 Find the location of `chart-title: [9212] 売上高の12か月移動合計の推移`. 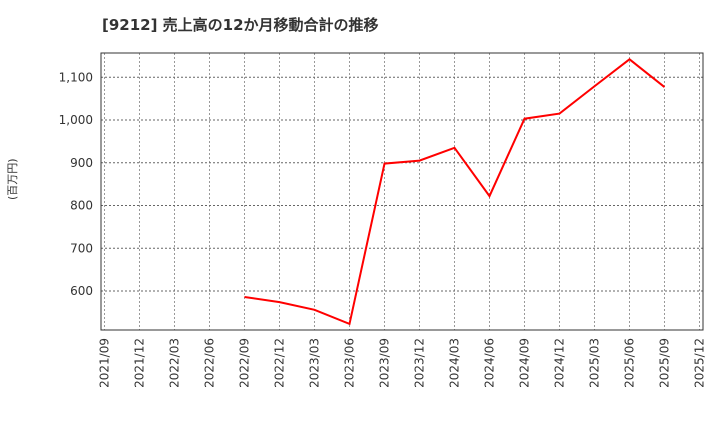

chart-title: [9212] 売上高の12か月移動合計の推移 is located at coordinates (240, 25).